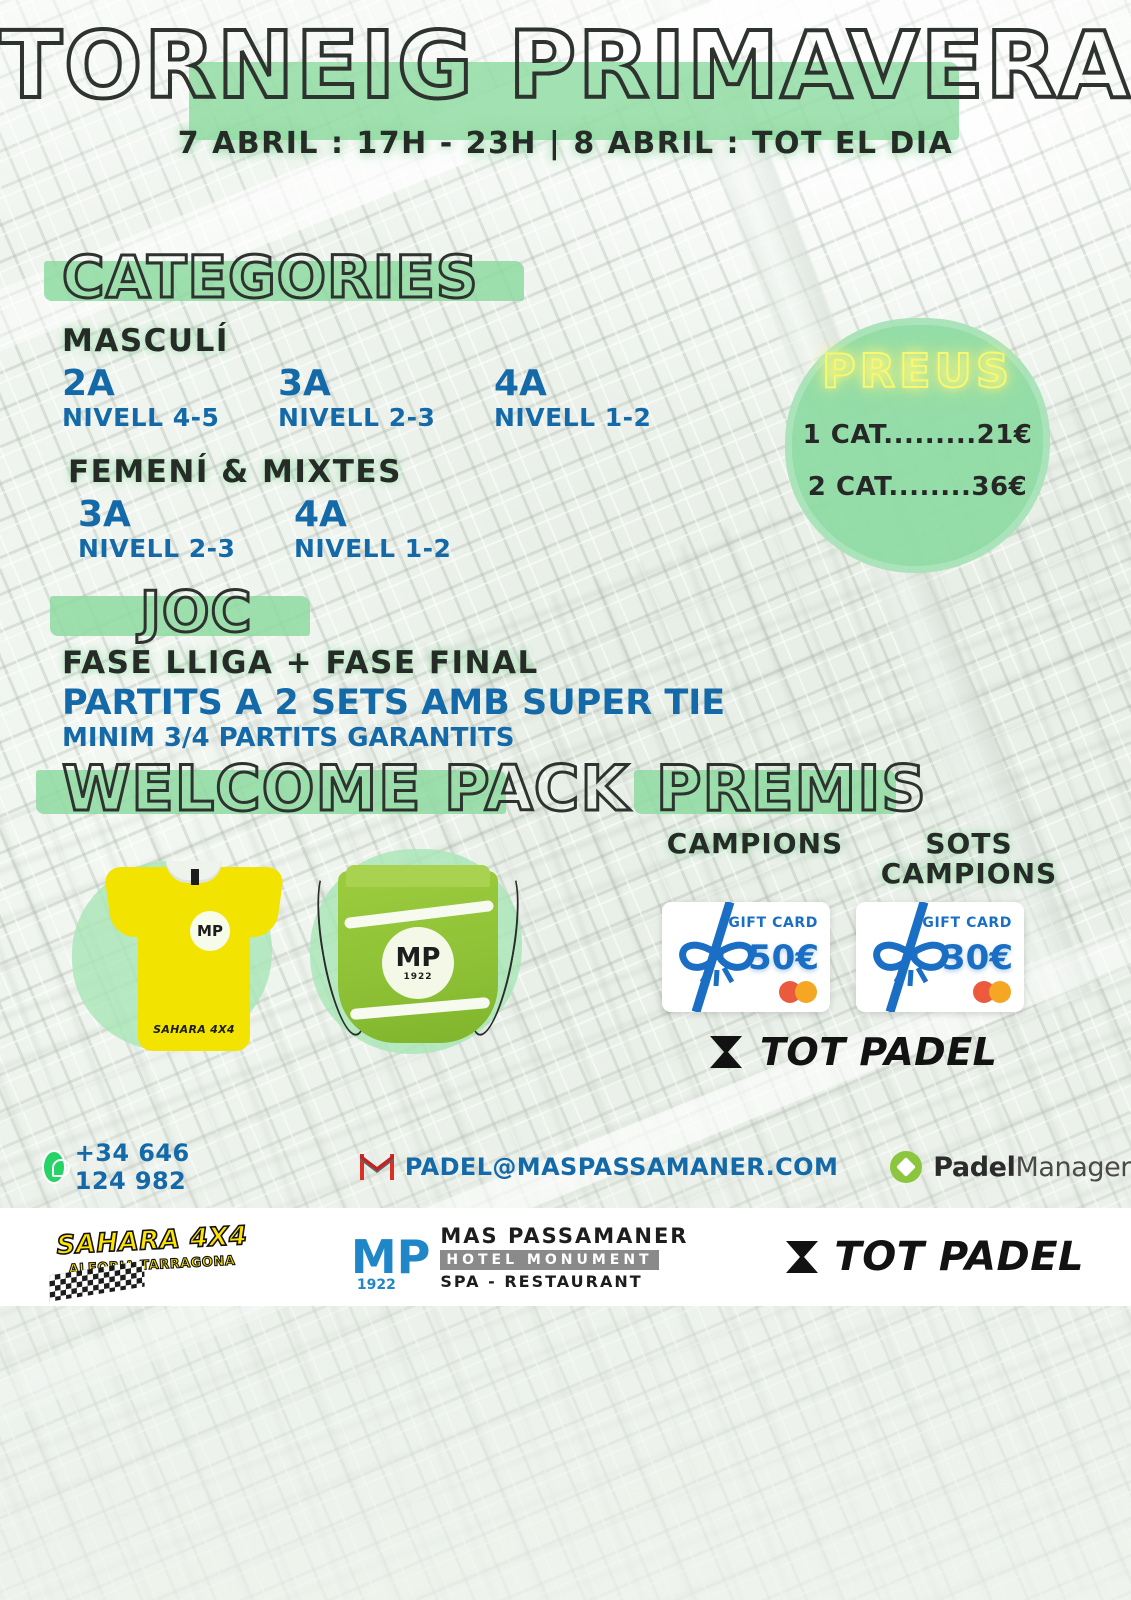 This screenshot has height=1600, width=1131. I want to click on gift-card-30: GIFT CARD 30€, so click(940, 957).